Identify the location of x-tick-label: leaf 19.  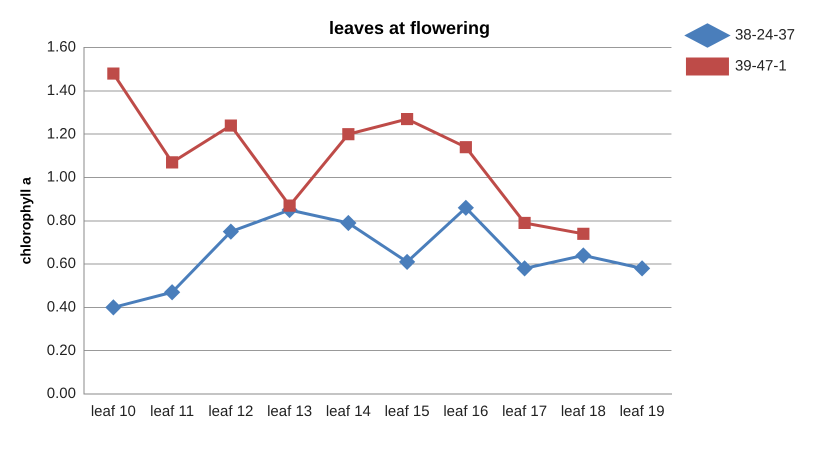
(642, 411).